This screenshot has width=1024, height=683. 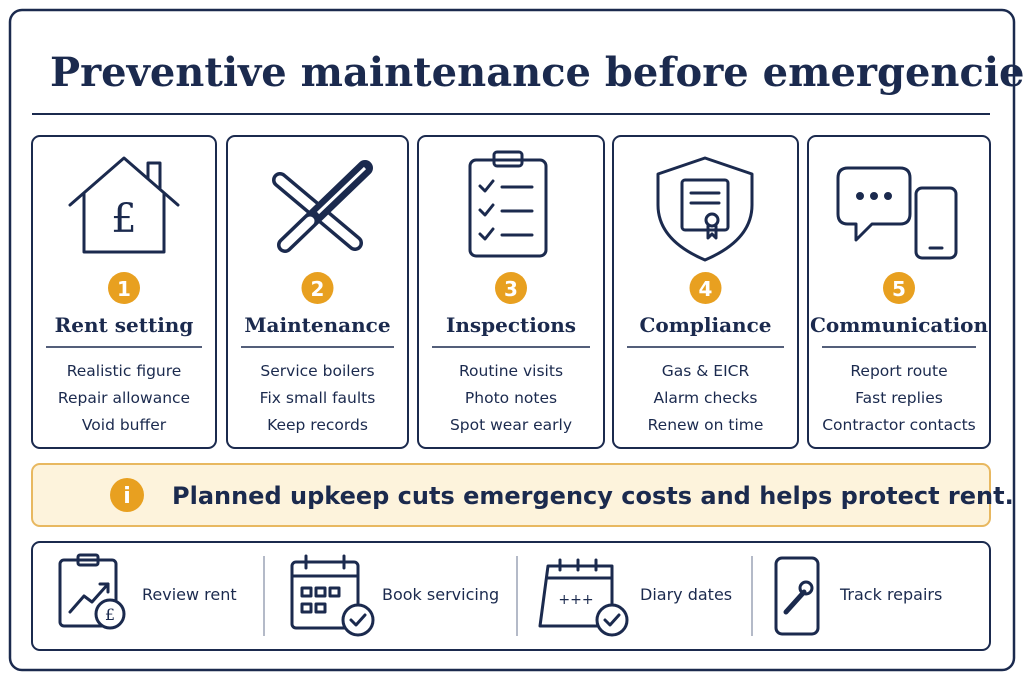 What do you see at coordinates (511, 371) in the screenshot?
I see `card-item: Routine visits` at bounding box center [511, 371].